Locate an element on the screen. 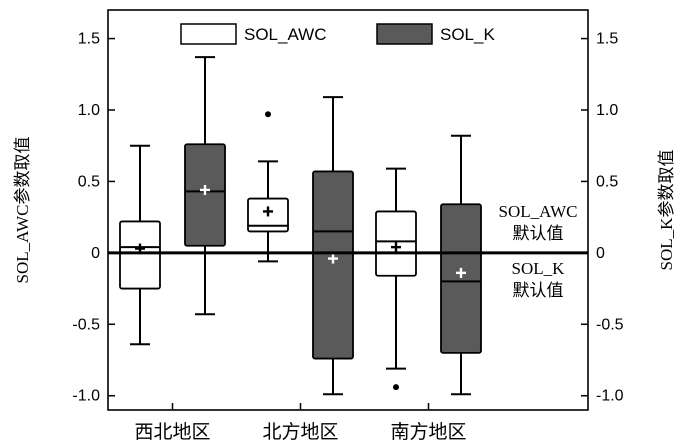 This screenshot has width=700, height=446. annotation-k-default-line2: 默认值 is located at coordinates (538, 290).